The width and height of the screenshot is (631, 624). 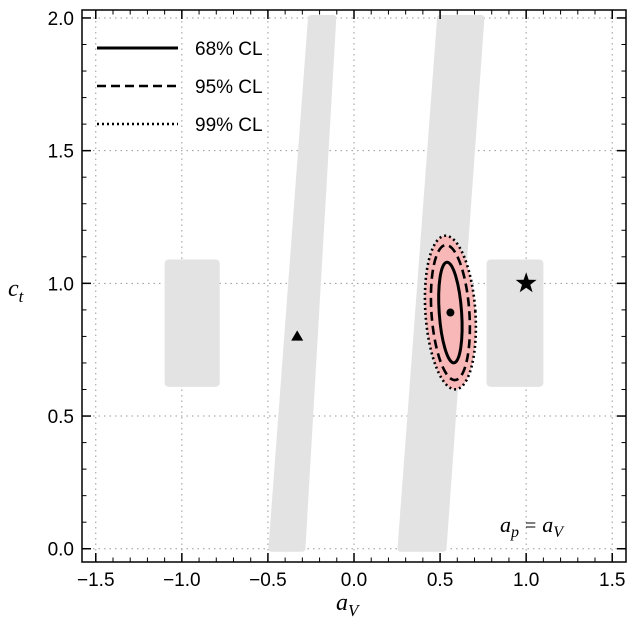 I want to click on x-tick-label: −0.5, so click(x=268, y=580).